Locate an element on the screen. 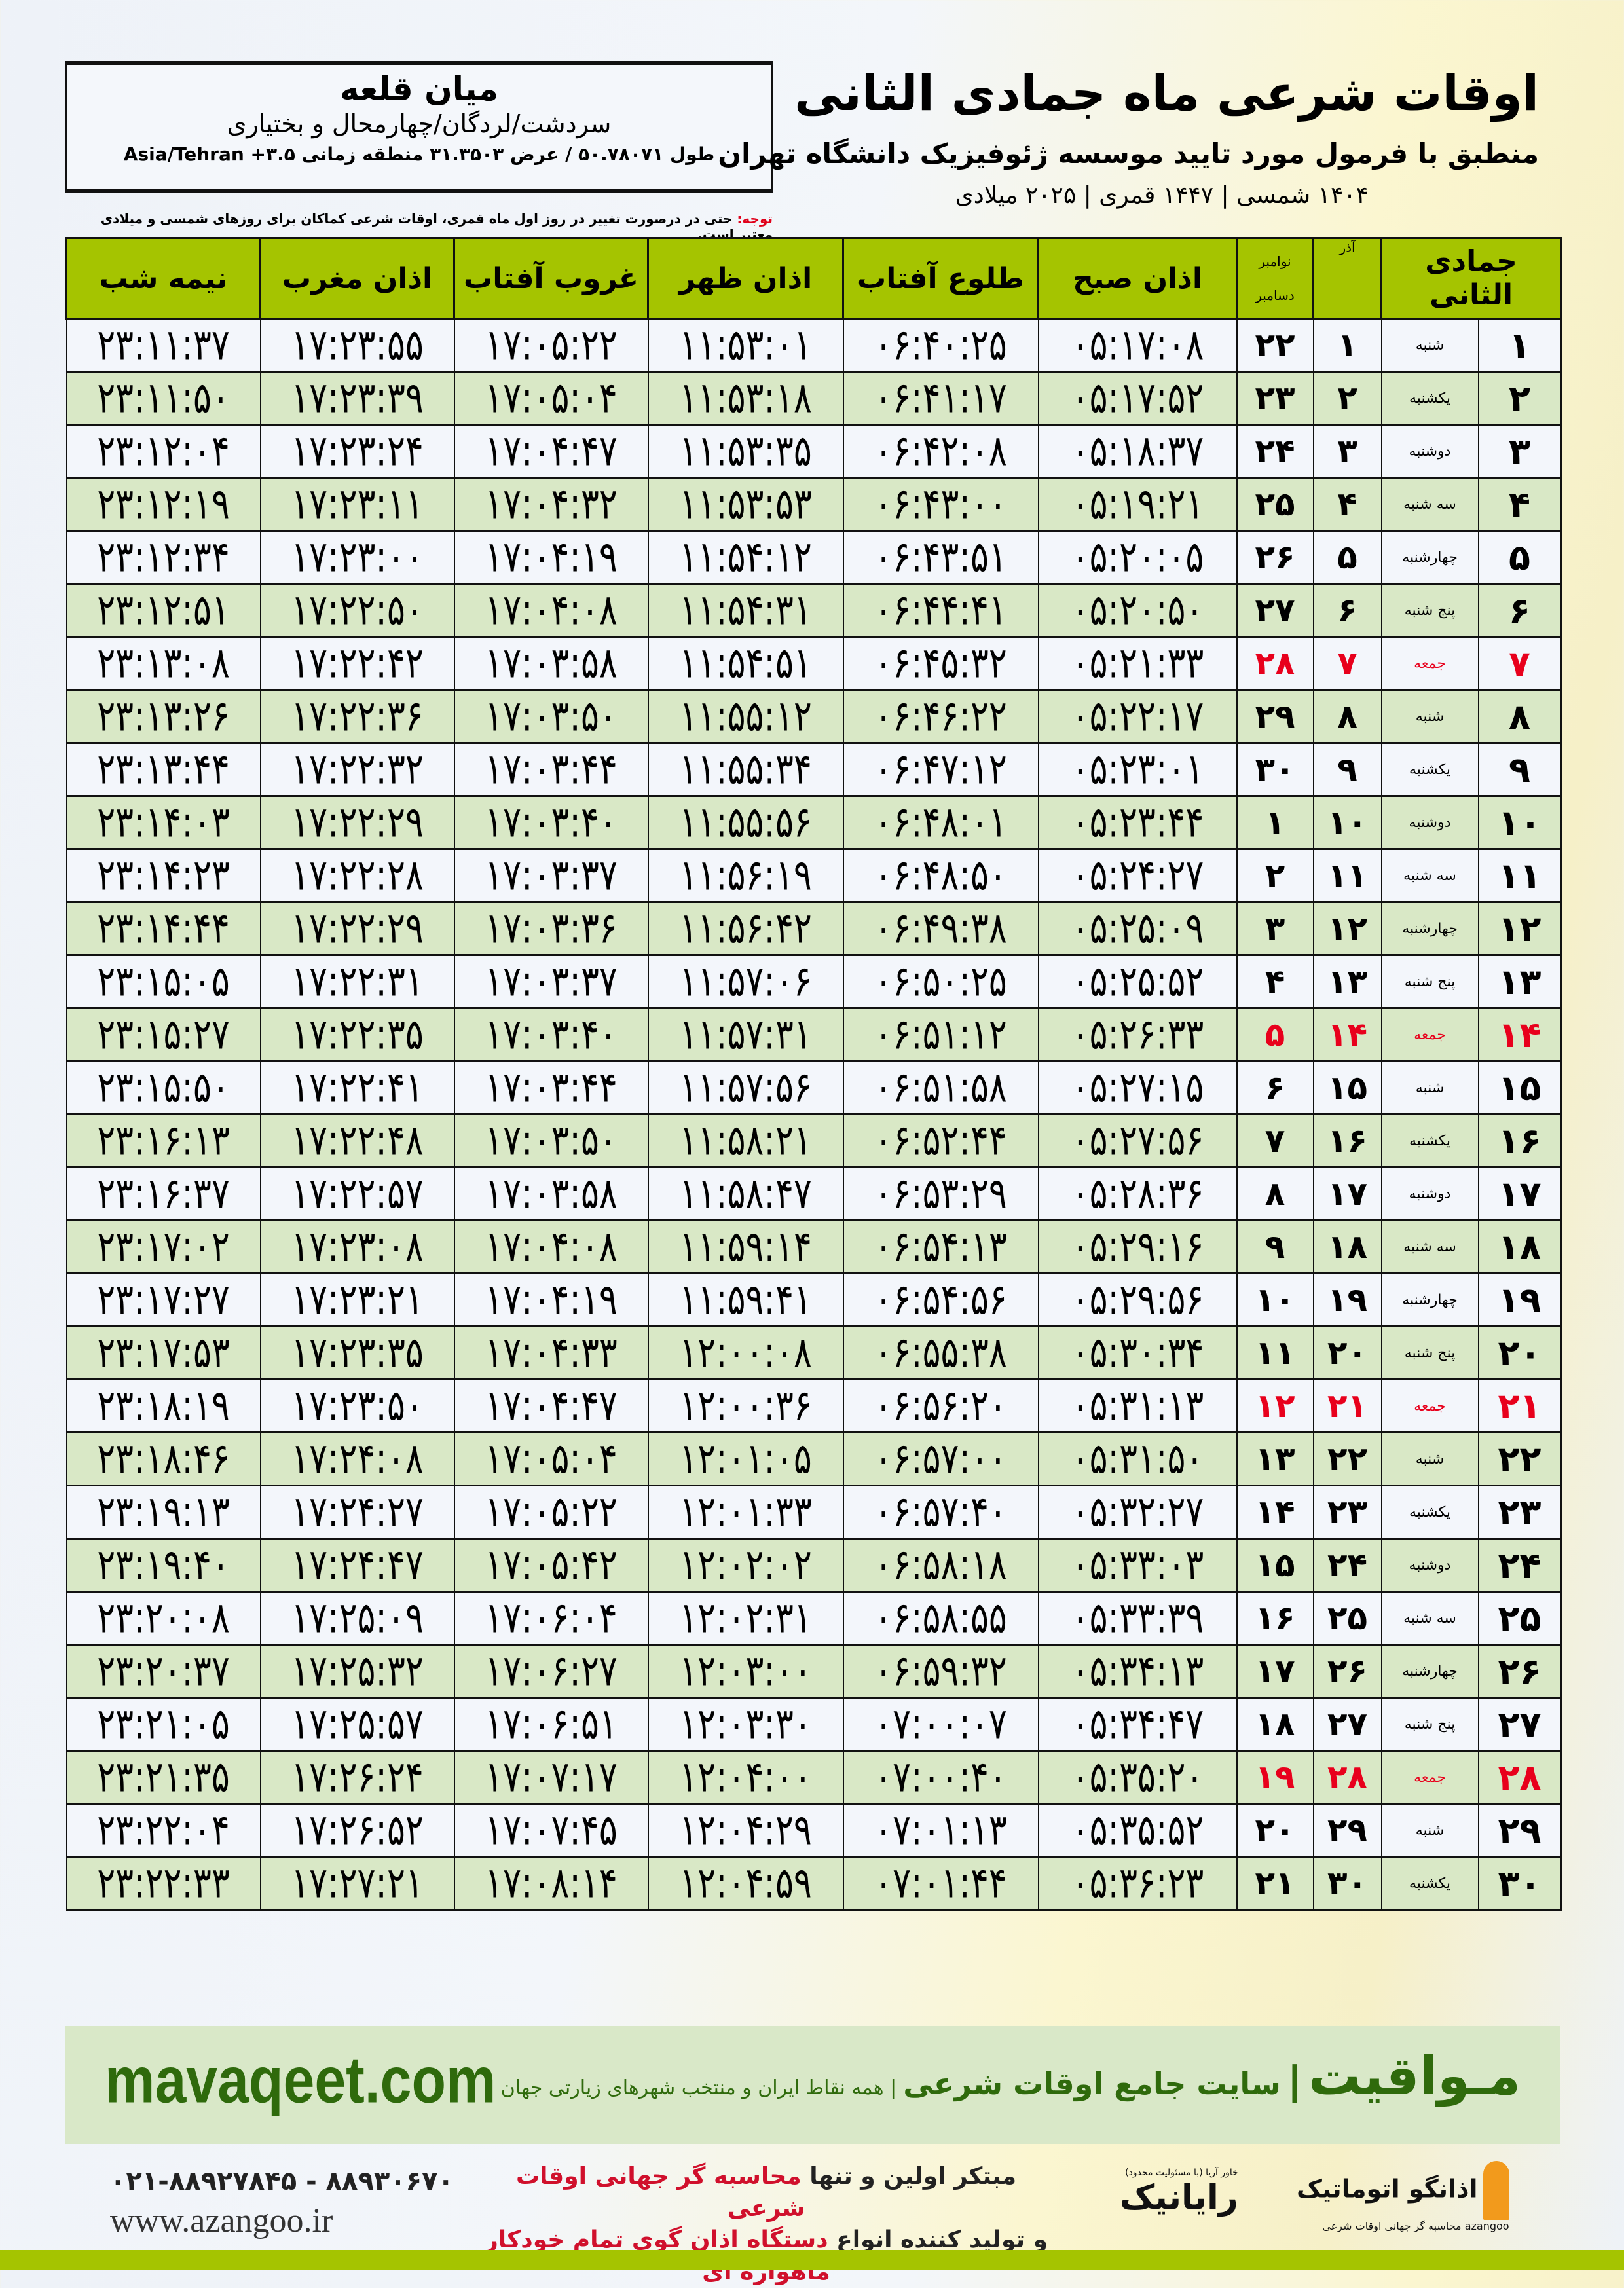 This screenshot has height=2288, width=1624. dhuhr-time-value: ۱۲:۰۴:۰۰ is located at coordinates (745, 1777).